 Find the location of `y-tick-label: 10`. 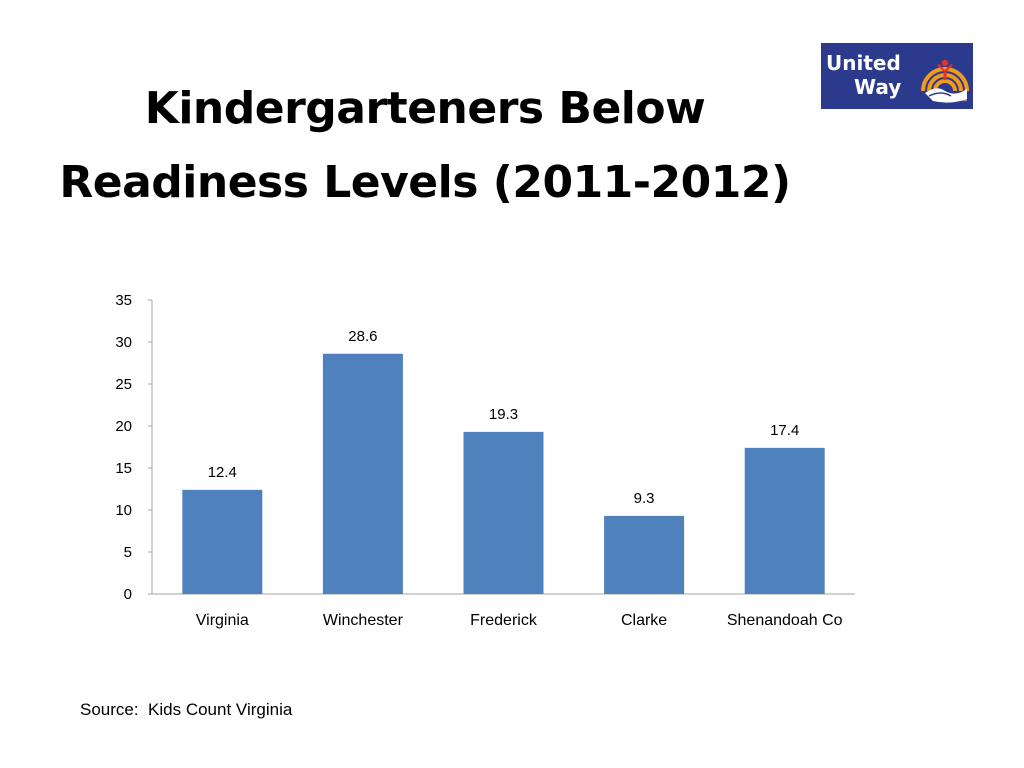

y-tick-label: 10 is located at coordinates (123, 510).